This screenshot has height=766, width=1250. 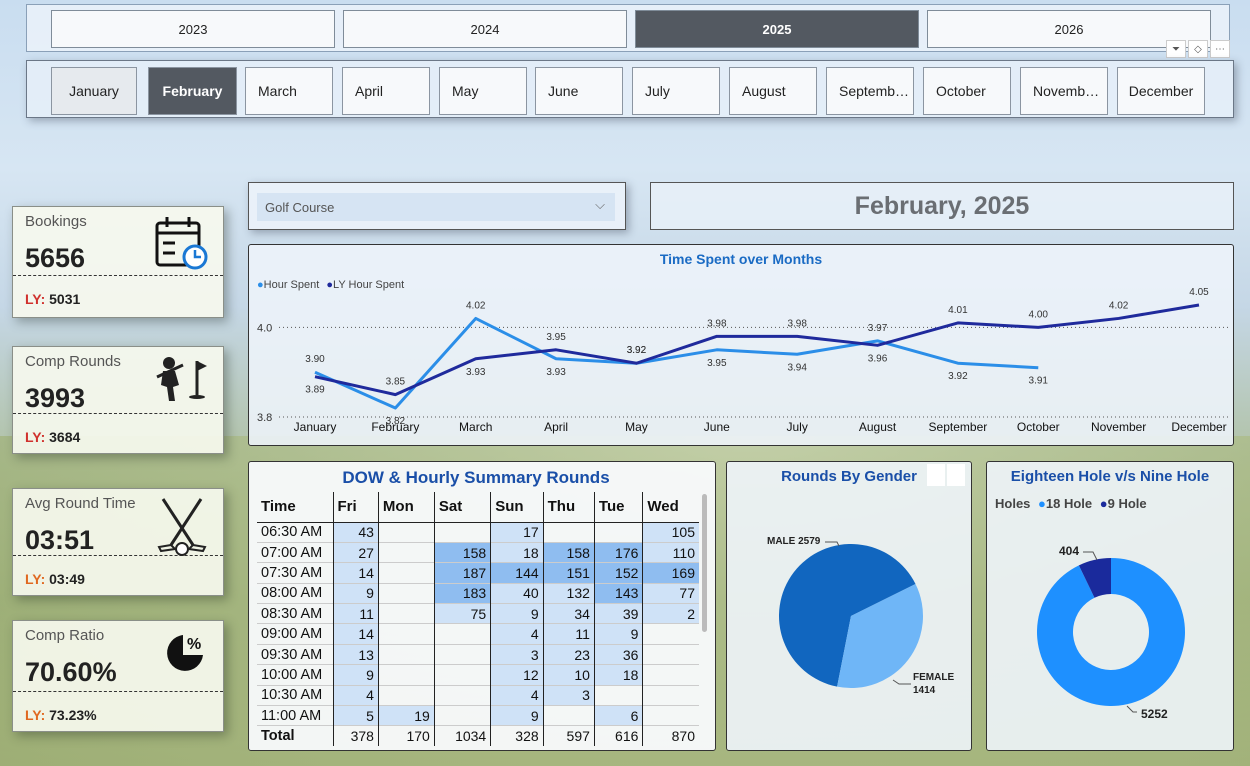 What do you see at coordinates (192, 91) in the screenshot?
I see `month-button-february: February` at bounding box center [192, 91].